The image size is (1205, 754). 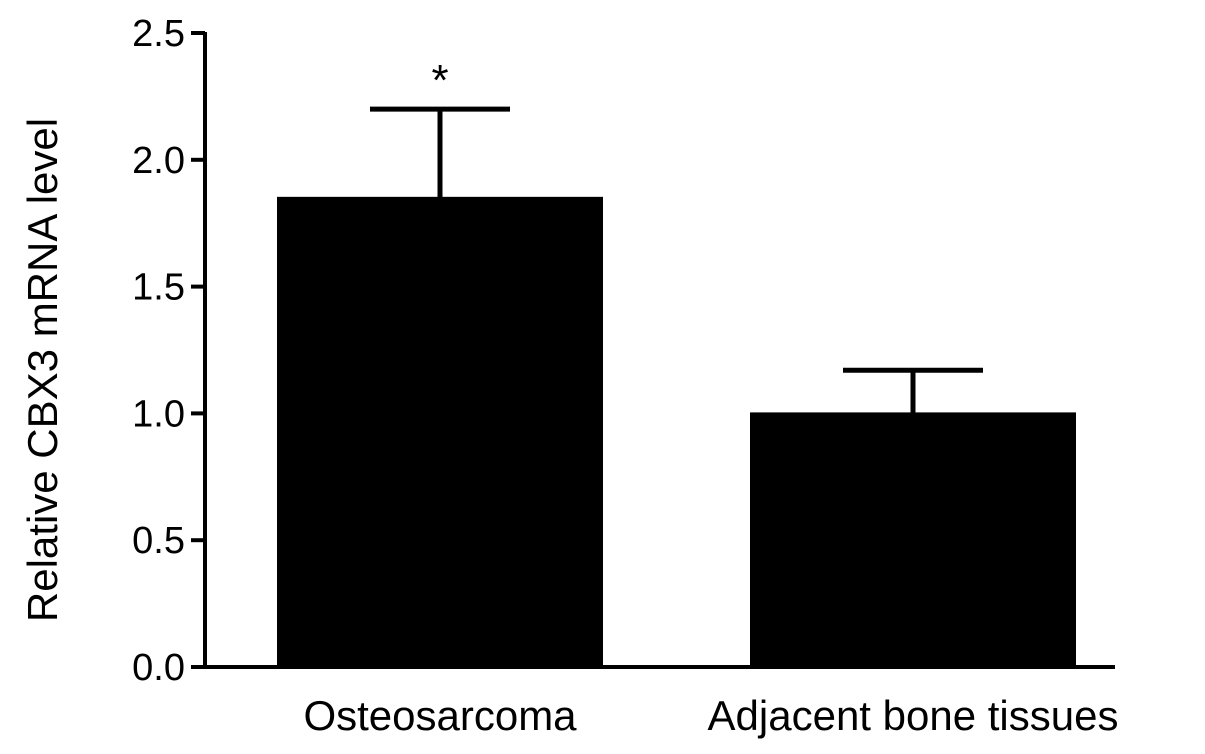 What do you see at coordinates (158, 161) in the screenshot?
I see `y-tick-label: 2.0` at bounding box center [158, 161].